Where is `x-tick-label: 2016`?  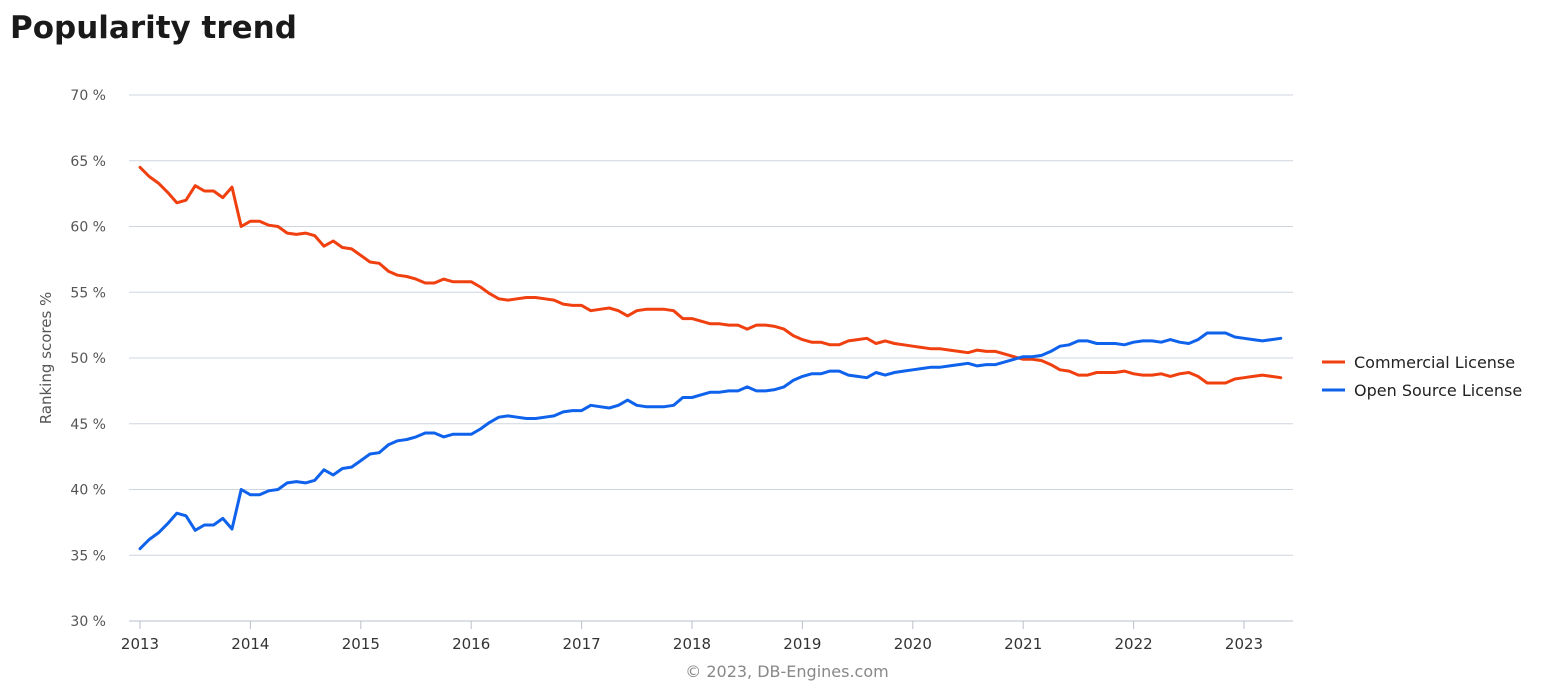
x-tick-label: 2016 is located at coordinates (471, 644).